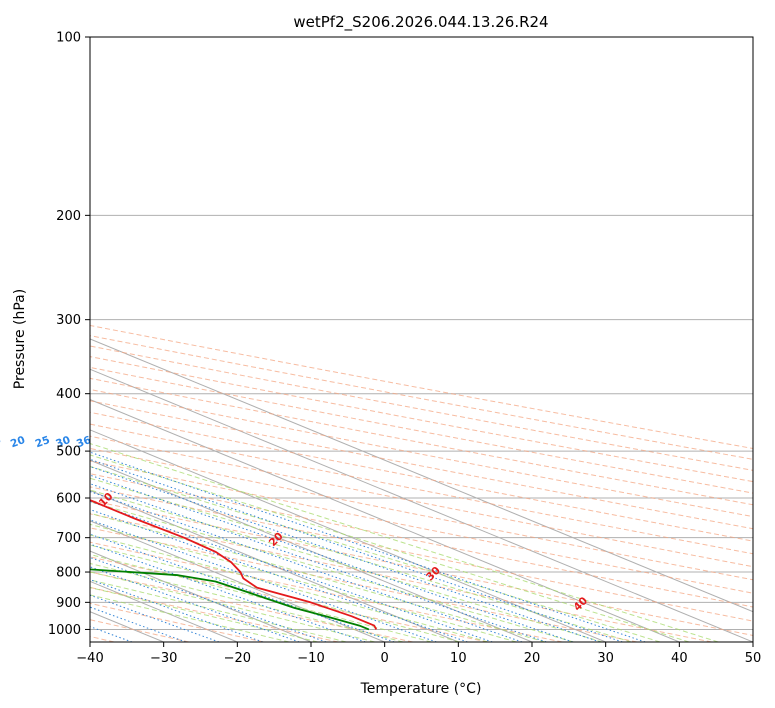 Image resolution: width=775 pixels, height=708 pixels. I want to click on y-tick-label: 900, so click(68, 603).